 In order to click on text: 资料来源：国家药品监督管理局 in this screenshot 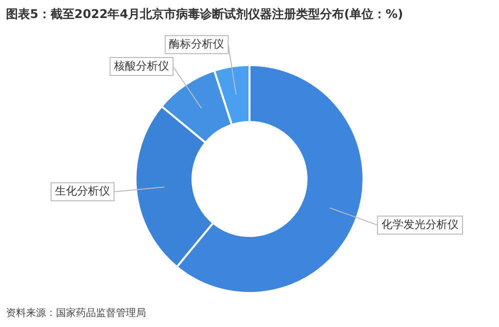, I will do `click(76, 313)`.